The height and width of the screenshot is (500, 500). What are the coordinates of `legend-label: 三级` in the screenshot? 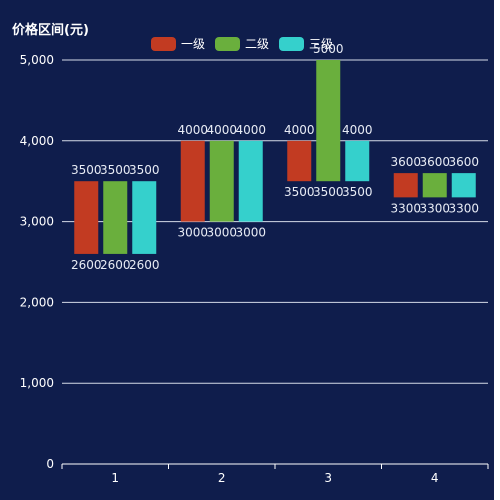 It's located at (321, 44).